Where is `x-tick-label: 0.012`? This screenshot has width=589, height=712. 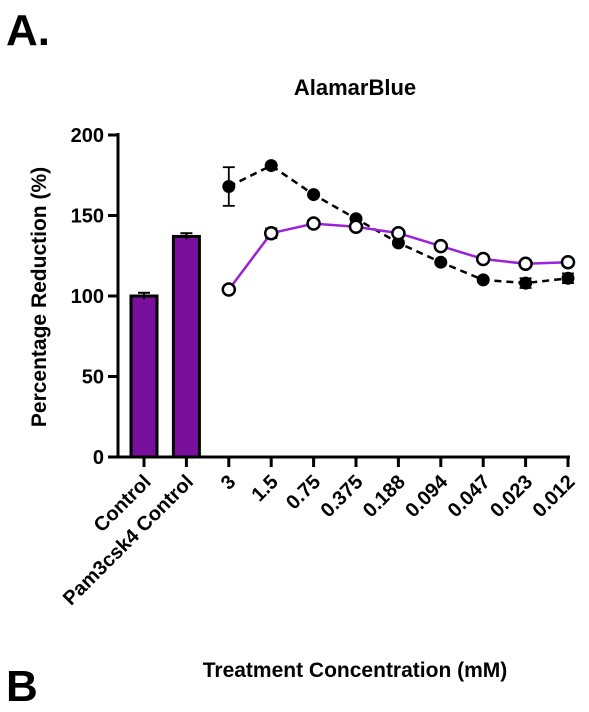 x-tick-label: 0.012 is located at coordinates (554, 496).